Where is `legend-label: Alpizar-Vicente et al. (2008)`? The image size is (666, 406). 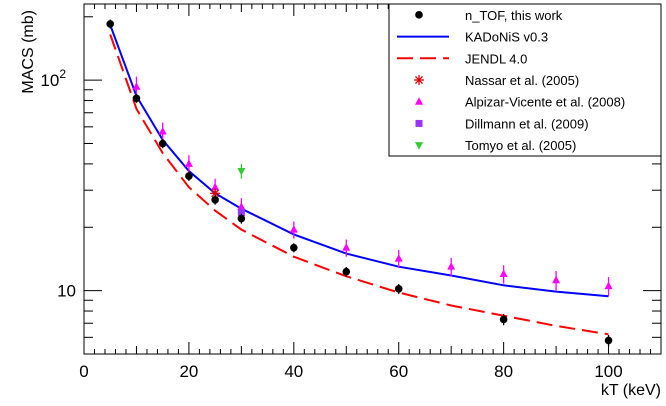 legend-label: Alpizar-Vicente et al. (2008) is located at coordinates (545, 102).